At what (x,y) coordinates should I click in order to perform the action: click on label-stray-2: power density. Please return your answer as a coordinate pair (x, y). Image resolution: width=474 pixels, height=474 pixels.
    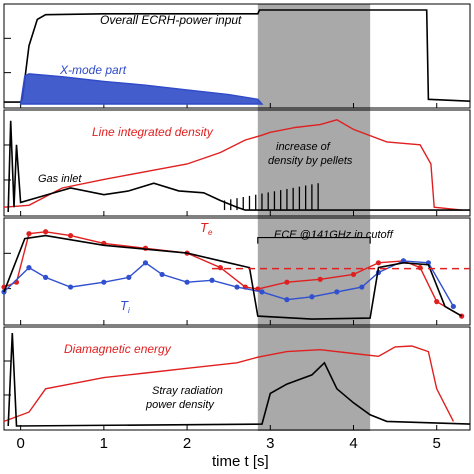
    Looking at the image, I should click on (180, 405).